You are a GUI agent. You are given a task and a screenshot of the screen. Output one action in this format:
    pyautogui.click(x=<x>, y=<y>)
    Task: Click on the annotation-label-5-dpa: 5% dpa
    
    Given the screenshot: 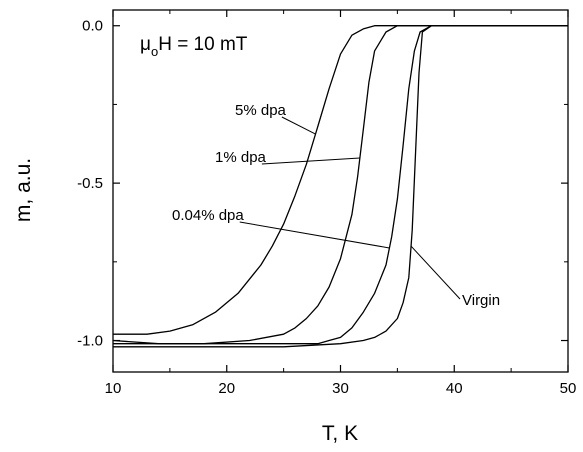 What is the action you would take?
    pyautogui.click(x=261, y=110)
    